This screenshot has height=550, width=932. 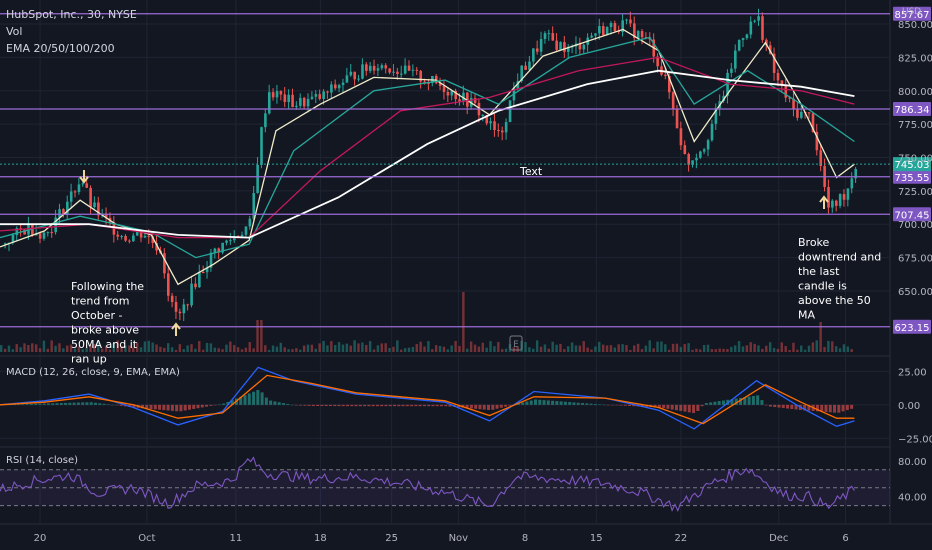 What do you see at coordinates (912, 462) in the screenshot?
I see `rsi-y-tick-label: 80.00` at bounding box center [912, 462].